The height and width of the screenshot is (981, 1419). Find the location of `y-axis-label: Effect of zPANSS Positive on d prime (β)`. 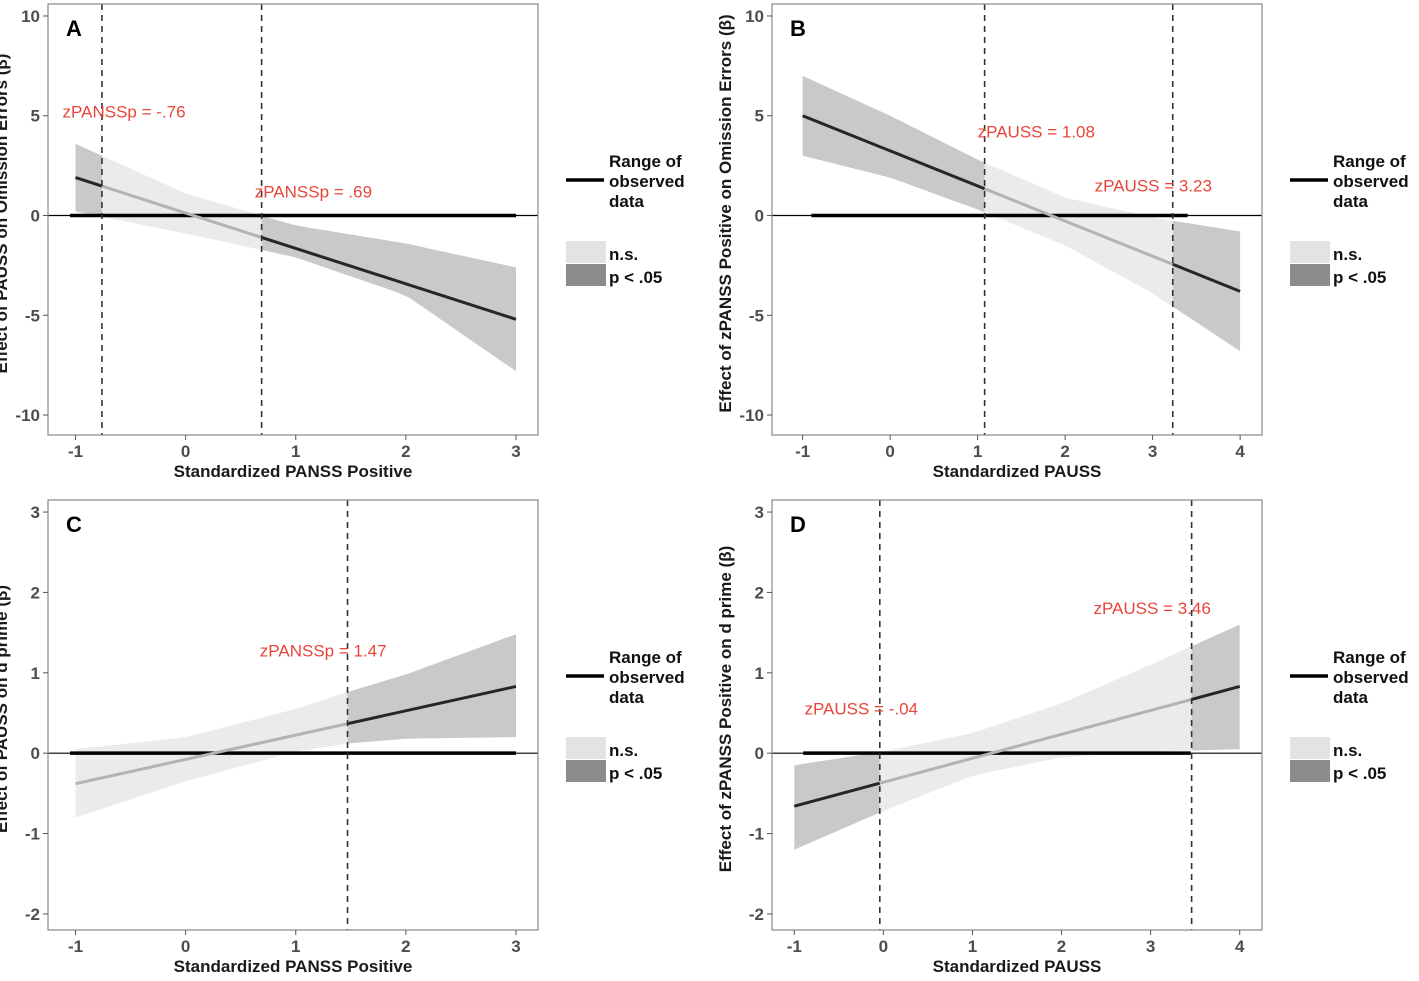

y-axis-label: Effect of zPANSS Positive on d prime (β) is located at coordinates (725, 709).